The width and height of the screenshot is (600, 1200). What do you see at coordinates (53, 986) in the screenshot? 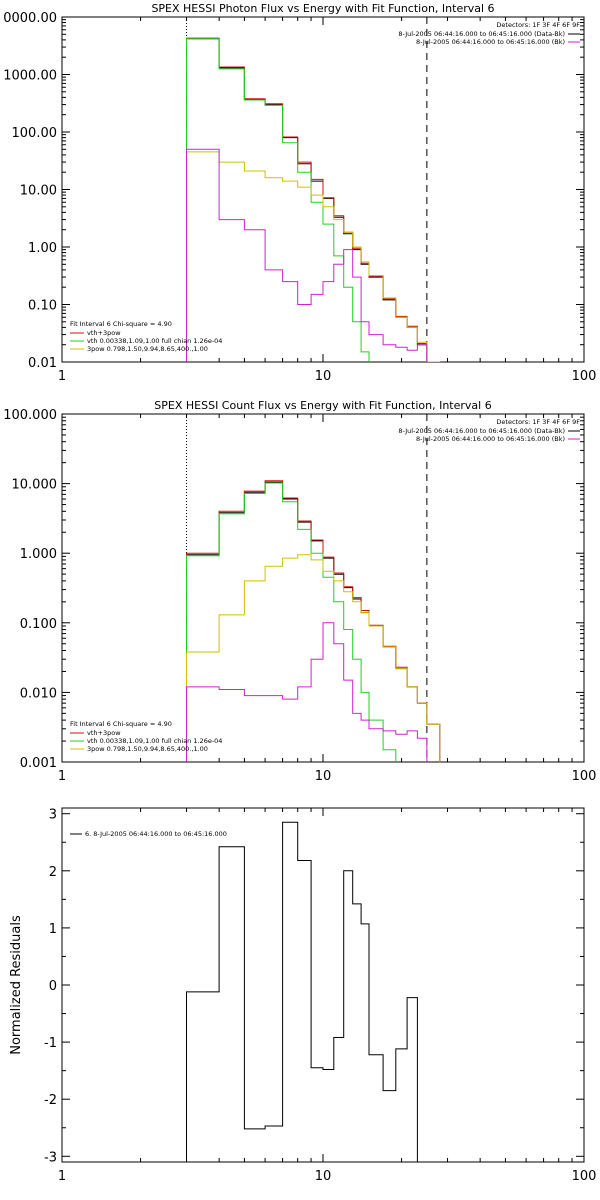
I see `y-tick-label: 0` at bounding box center [53, 986].